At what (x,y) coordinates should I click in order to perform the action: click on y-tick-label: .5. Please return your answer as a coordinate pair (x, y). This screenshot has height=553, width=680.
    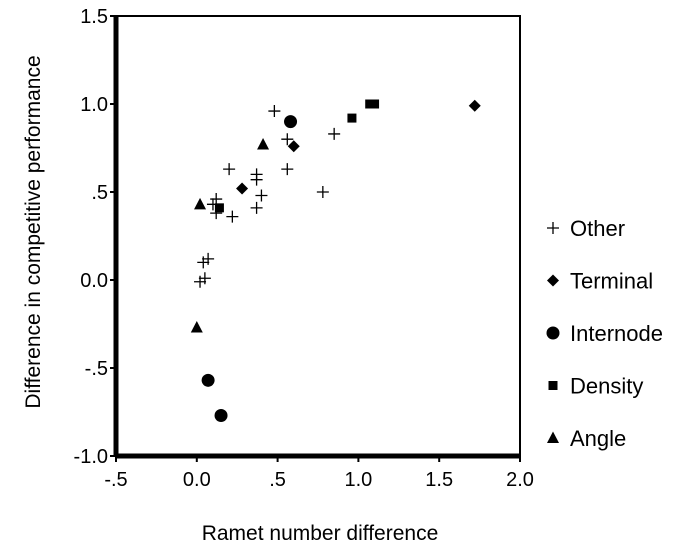
    Looking at the image, I should click on (99, 193).